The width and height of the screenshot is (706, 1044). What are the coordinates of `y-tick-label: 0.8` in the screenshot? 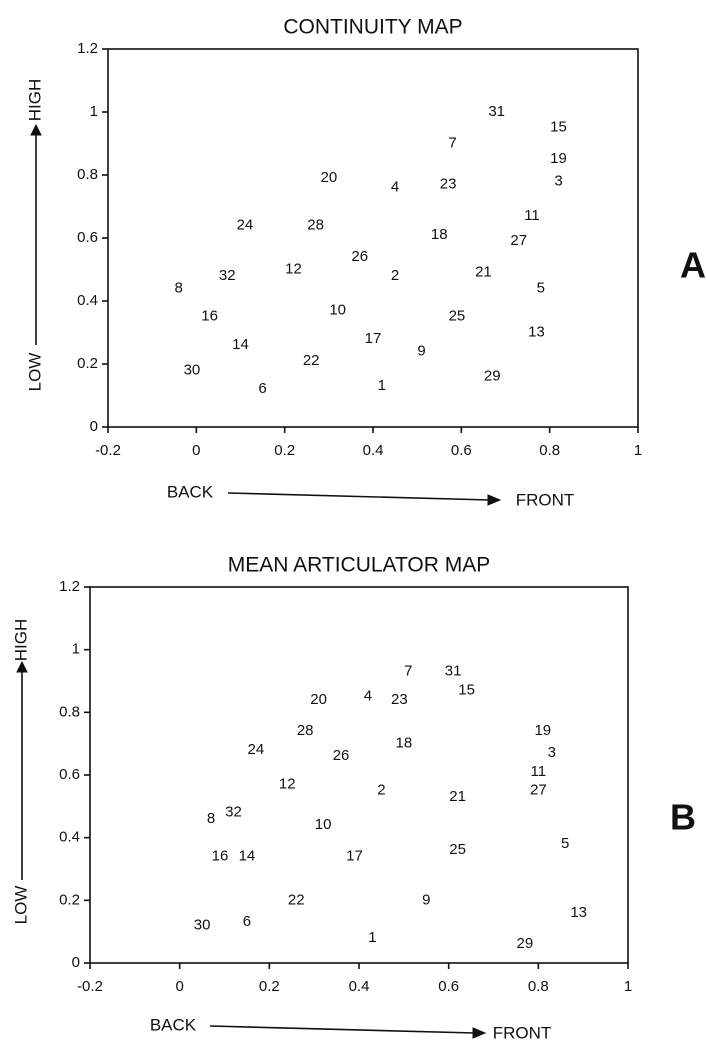 It's located at (69, 711).